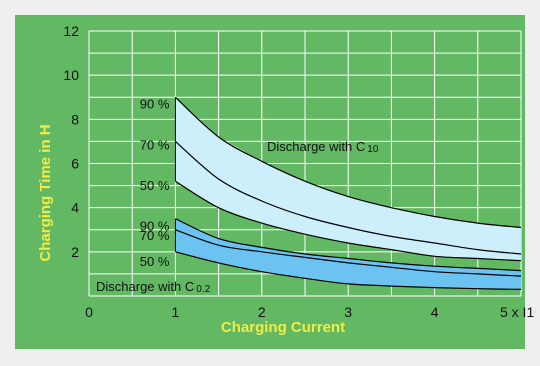  Describe the element at coordinates (75, 119) in the screenshot. I see `y-tick-label: 8` at that location.